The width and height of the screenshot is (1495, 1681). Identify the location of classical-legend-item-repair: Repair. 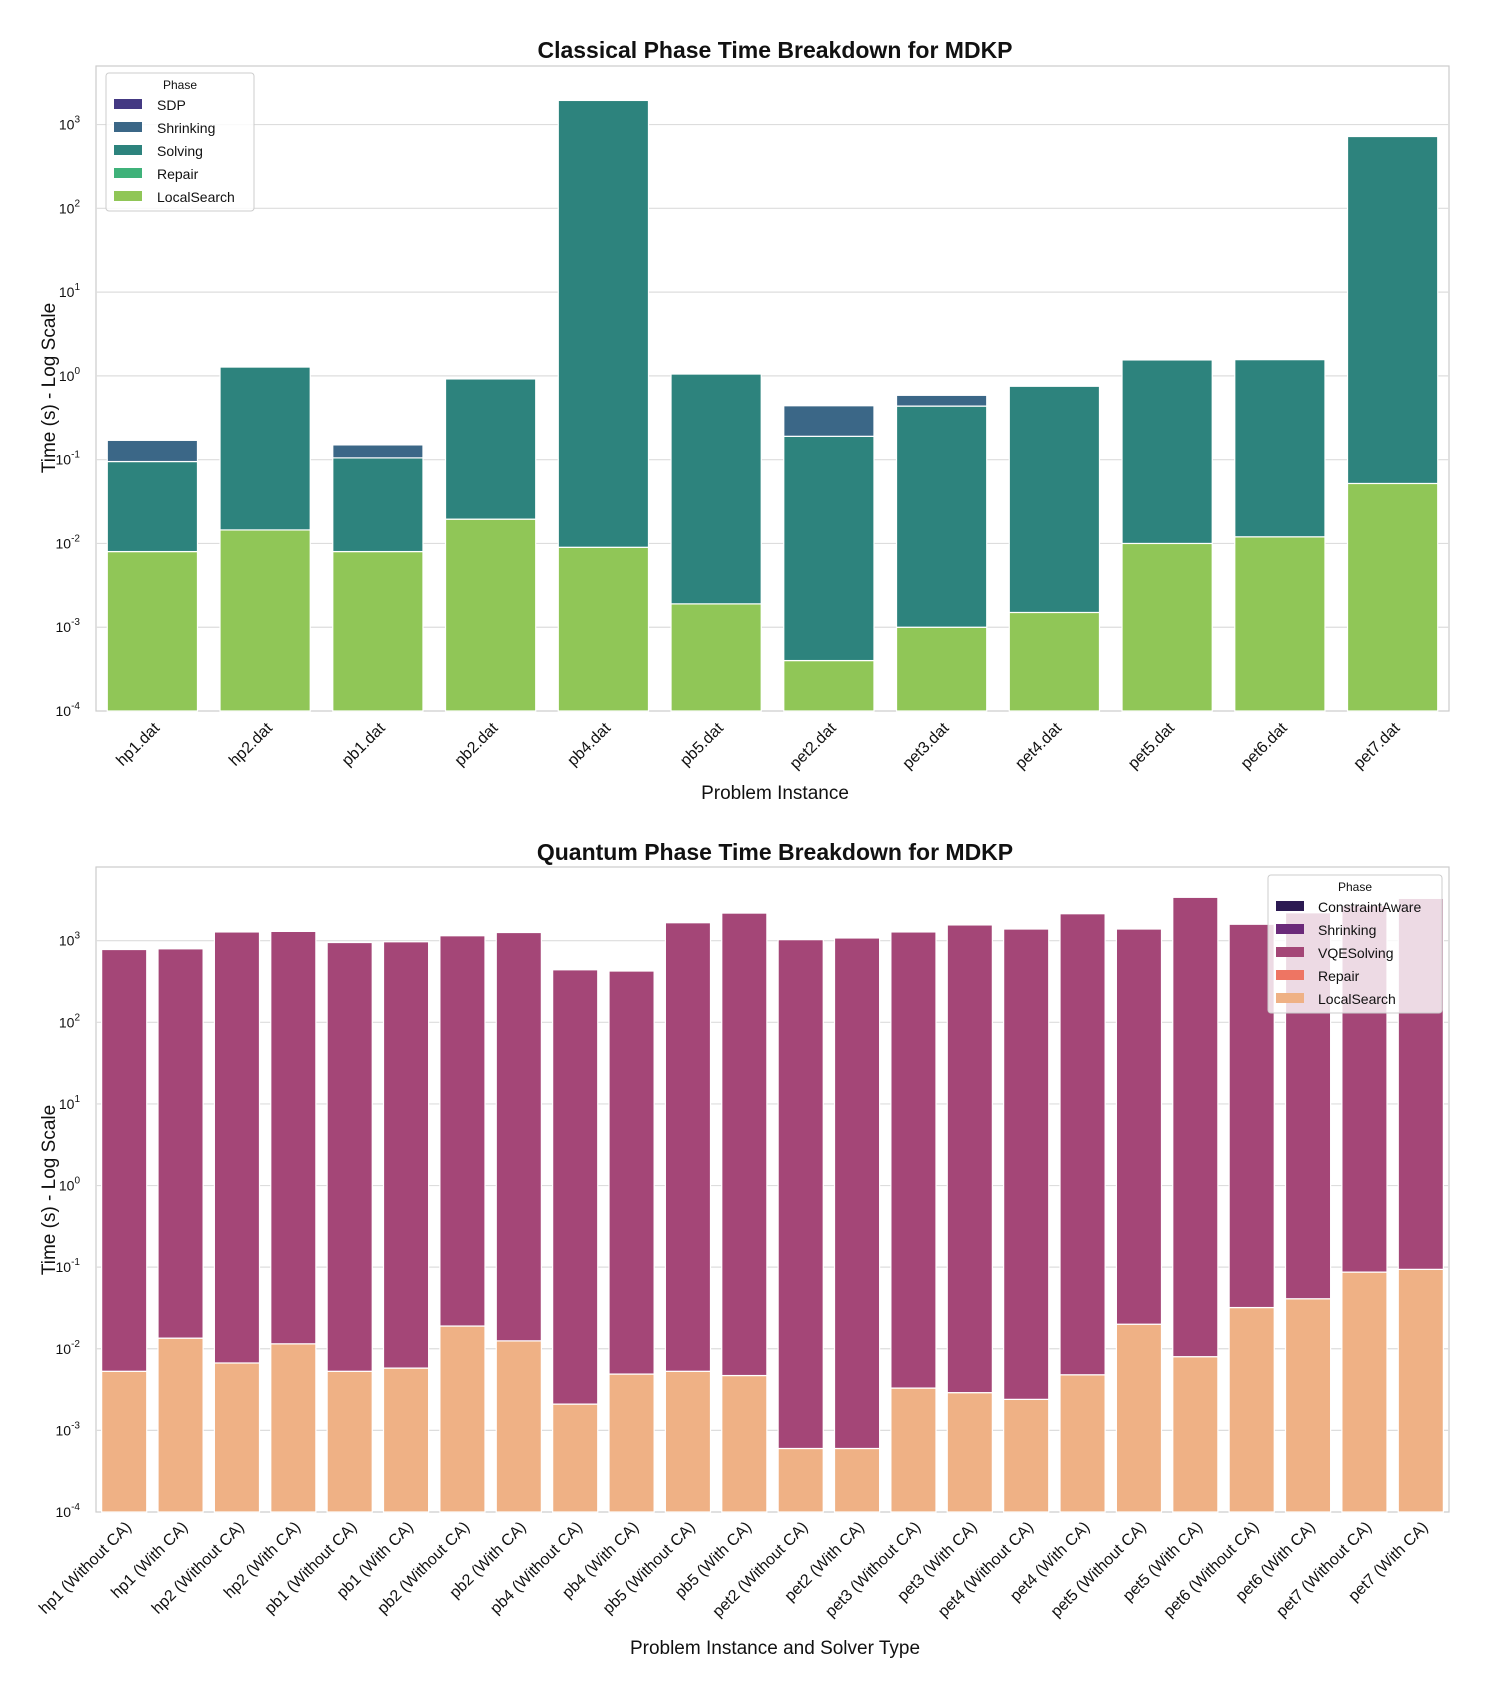
(156, 174).